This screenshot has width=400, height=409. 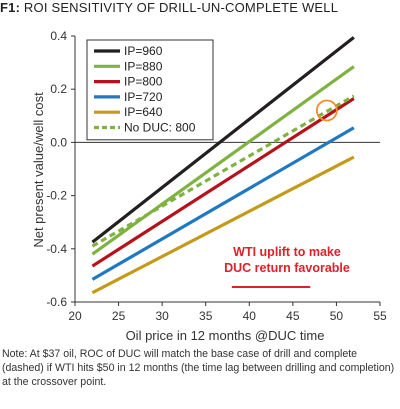 What do you see at coordinates (10, 7) in the screenshot?
I see `figure-label: F1:` at bounding box center [10, 7].